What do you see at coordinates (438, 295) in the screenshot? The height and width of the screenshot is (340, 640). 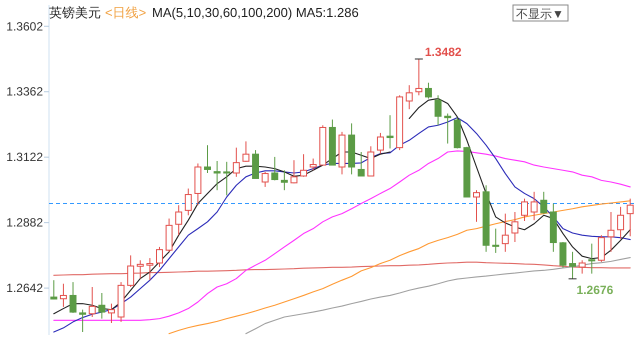 I see `line-series` at bounding box center [438, 295].